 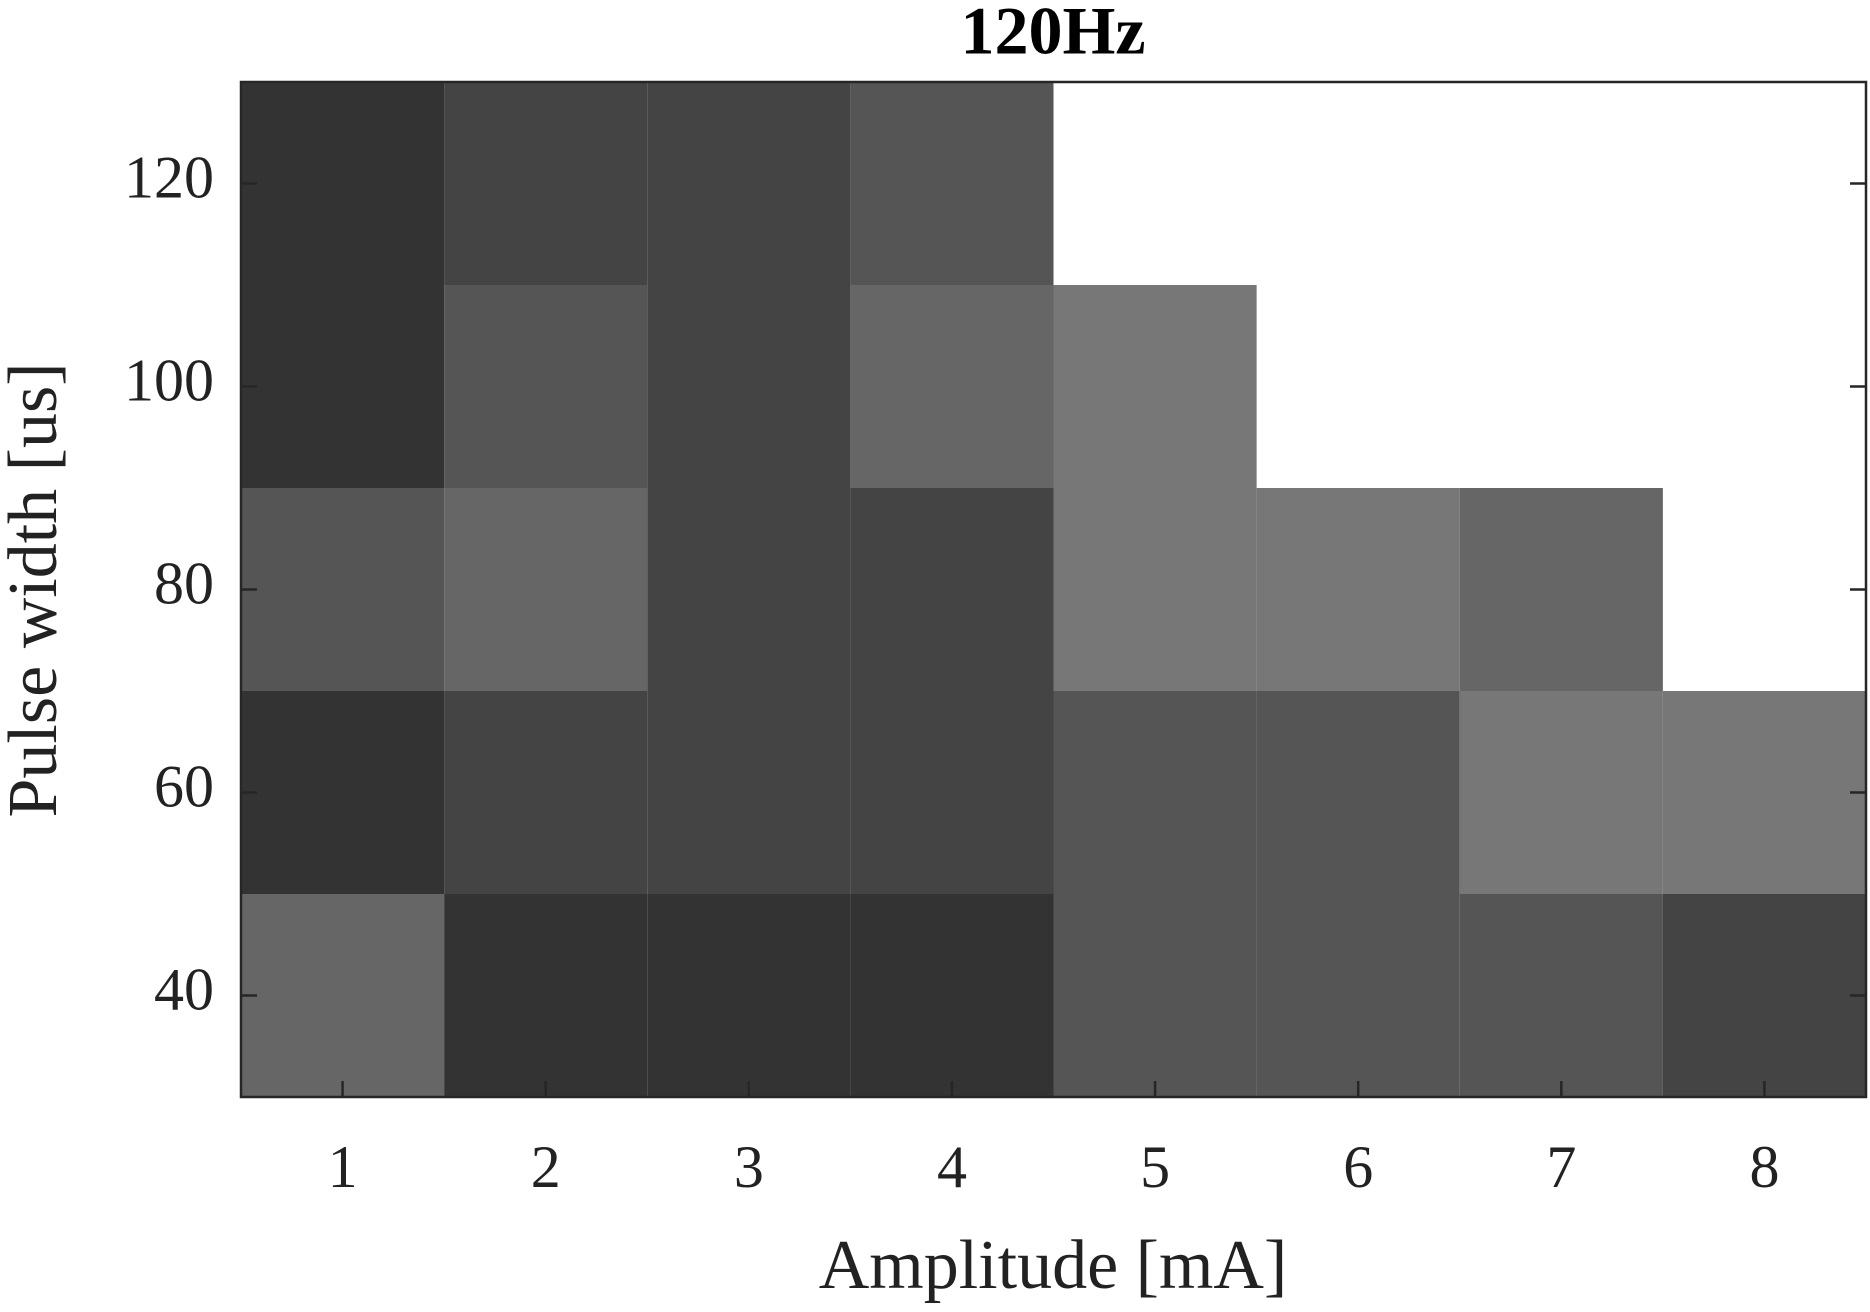 I want to click on x-tick-label: 5, so click(x=1155, y=1167).